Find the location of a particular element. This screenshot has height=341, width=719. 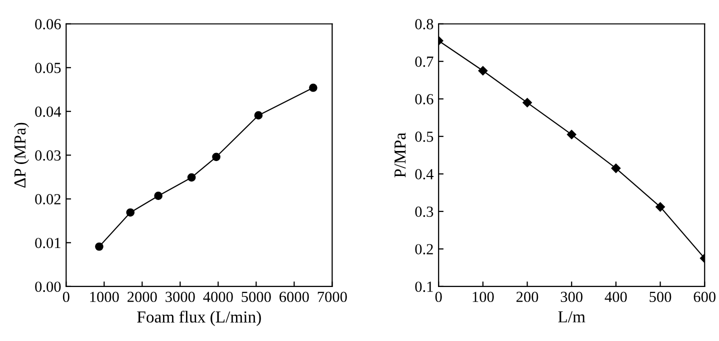

x-tick-label: 7000 is located at coordinates (332, 297).